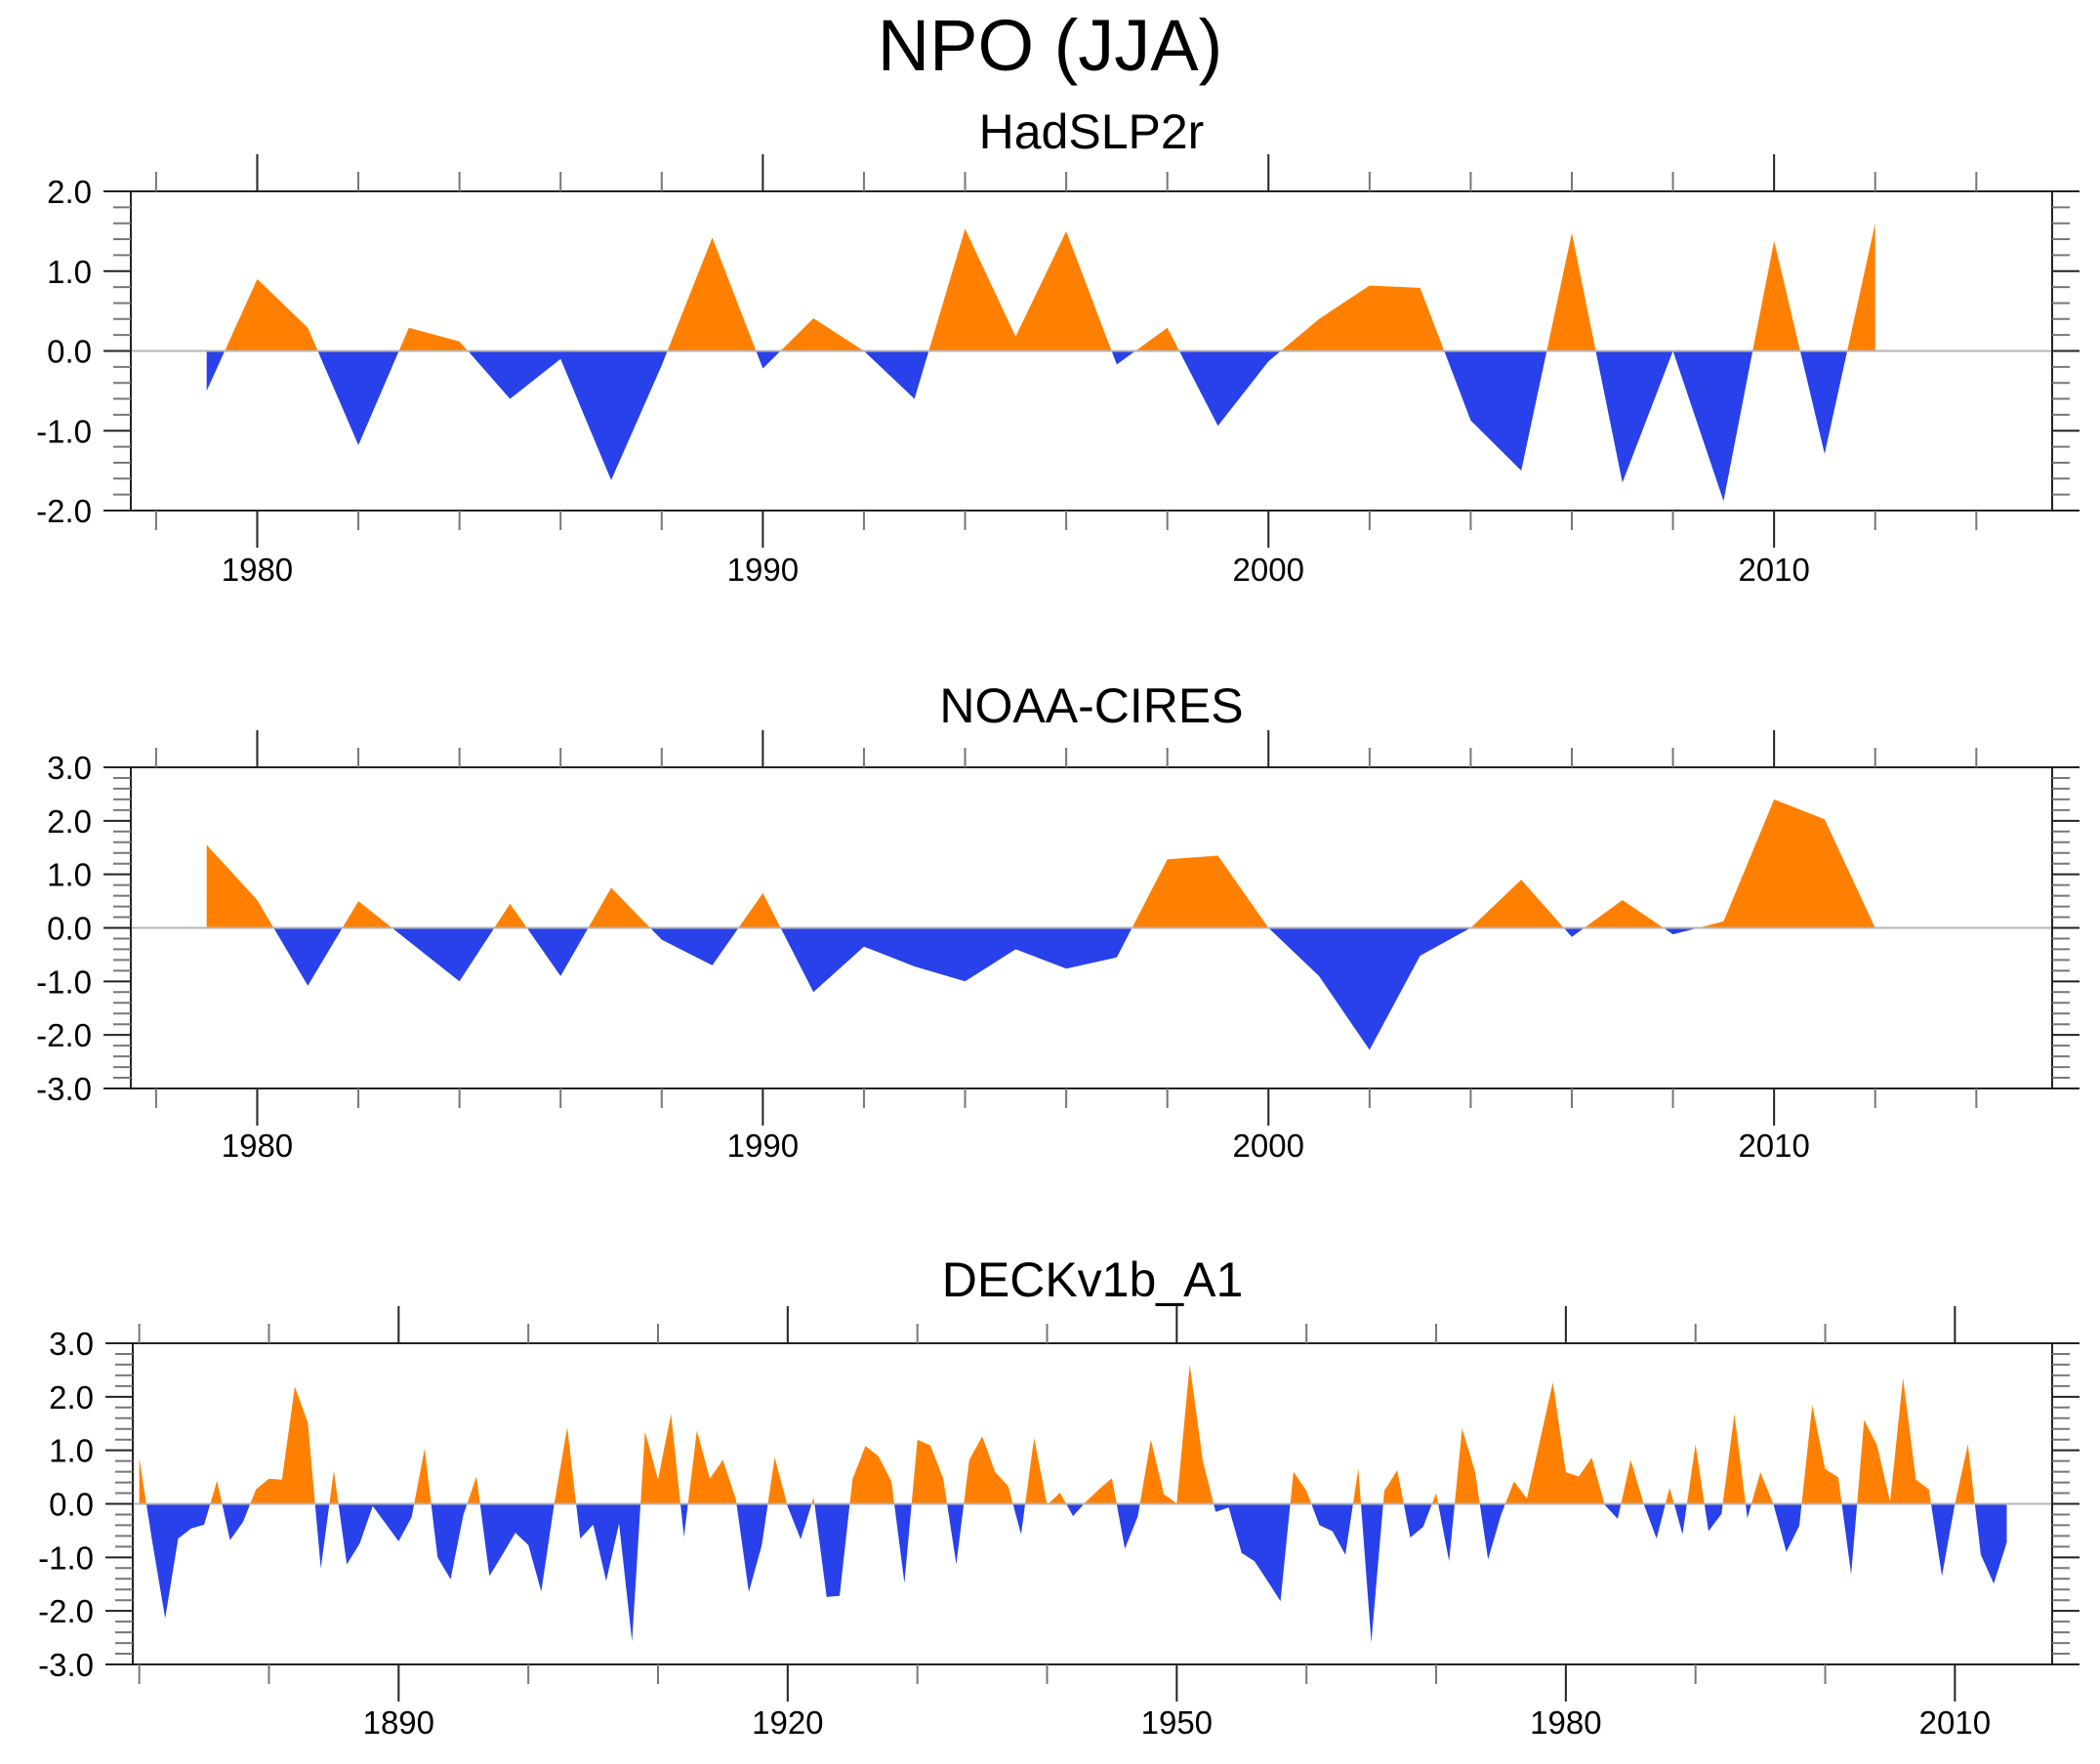 The height and width of the screenshot is (1764, 2100). I want to click on x-tick-label: 1920, so click(787, 1722).